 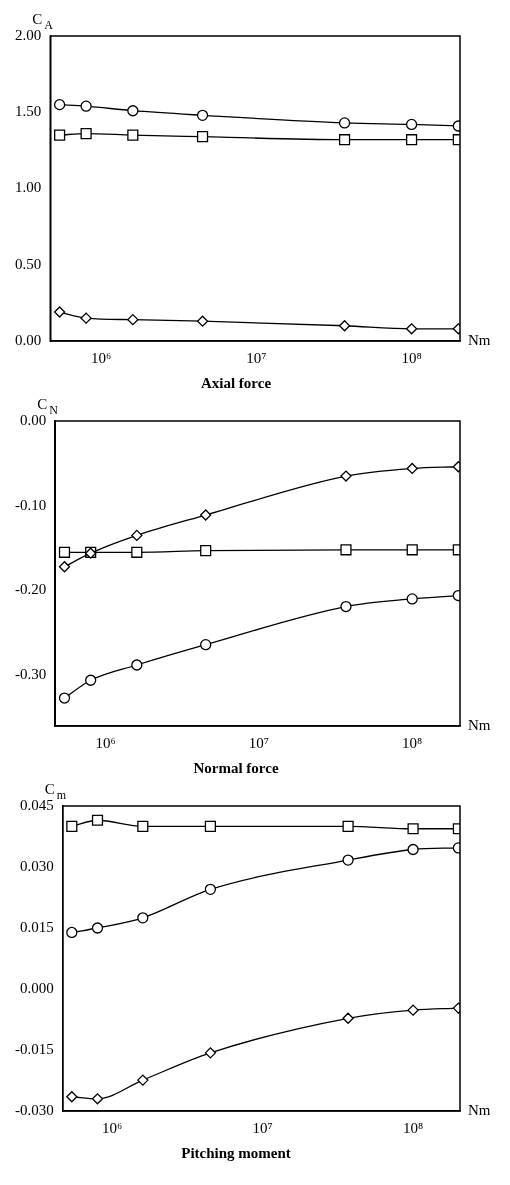 I want to click on y-tick-label: 0.015, so click(x=37, y=926).